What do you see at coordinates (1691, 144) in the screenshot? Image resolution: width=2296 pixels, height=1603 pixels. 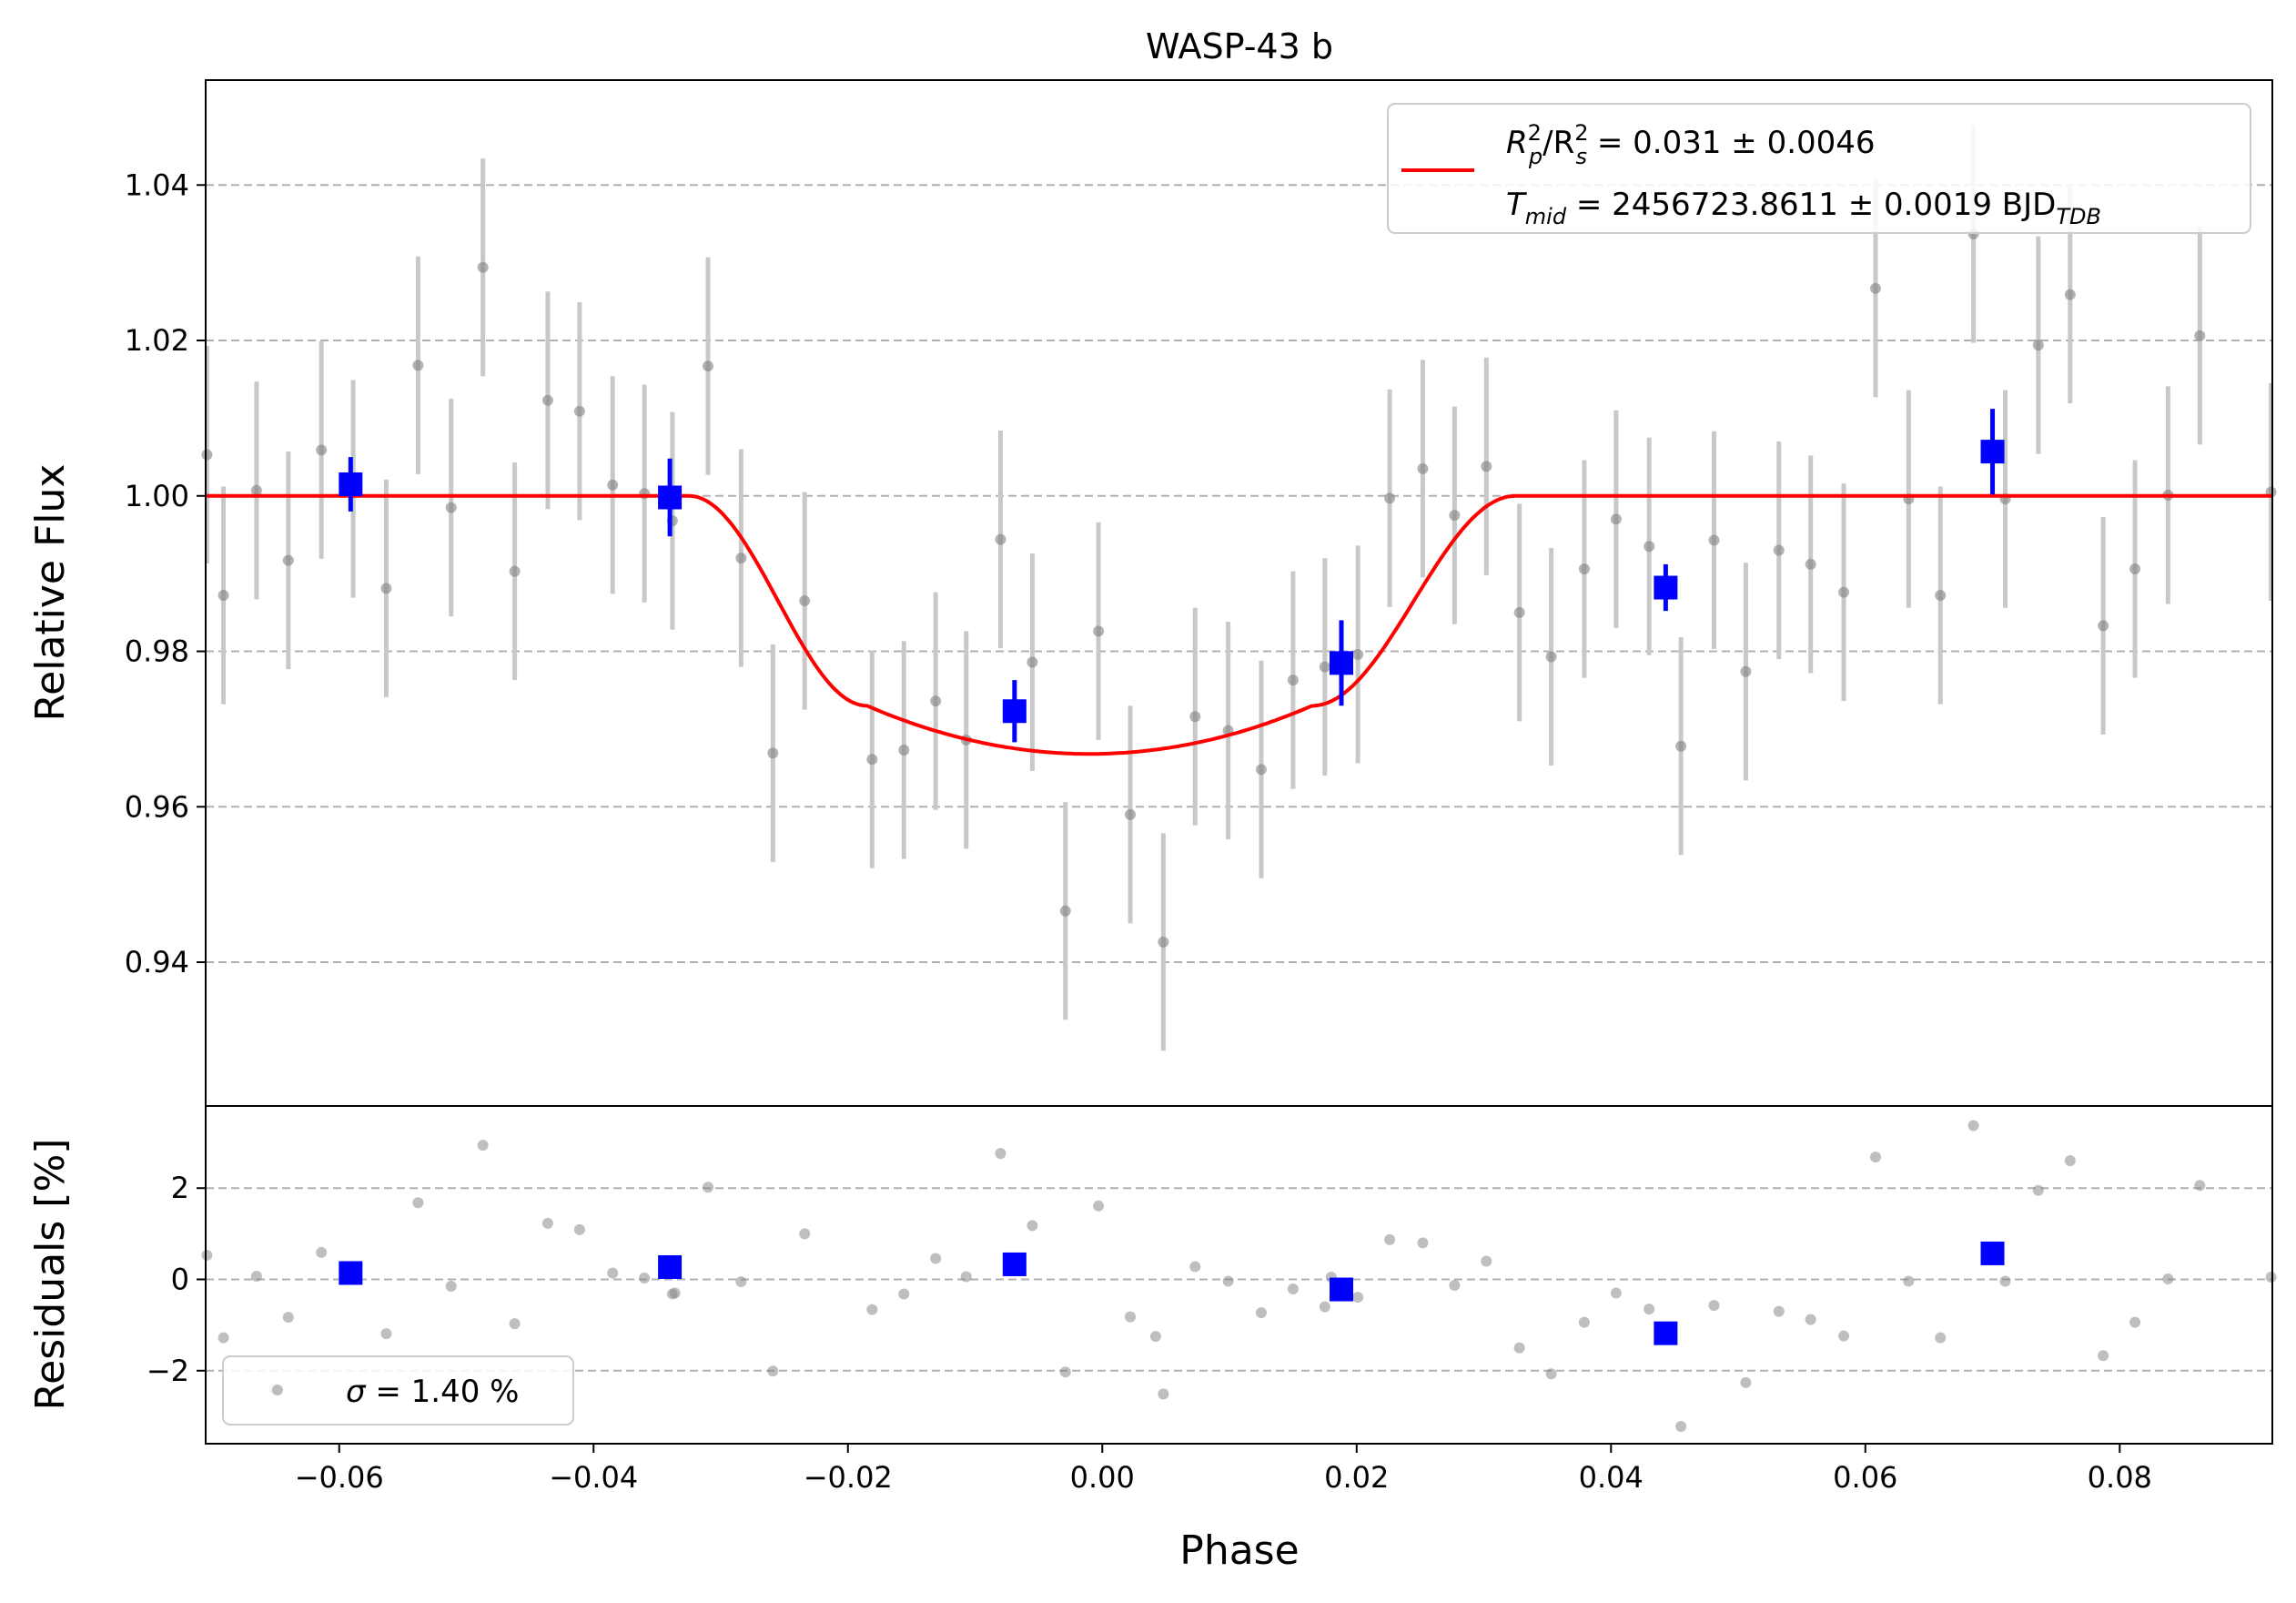 I see `legend-line-1: R2 p/R2 s = 0.031 ± 0.0046` at bounding box center [1691, 144].